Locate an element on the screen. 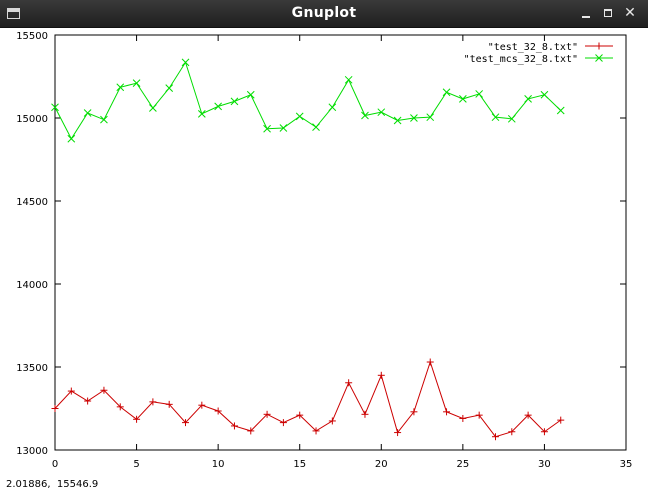  minimize-icon is located at coordinates (586, 17).